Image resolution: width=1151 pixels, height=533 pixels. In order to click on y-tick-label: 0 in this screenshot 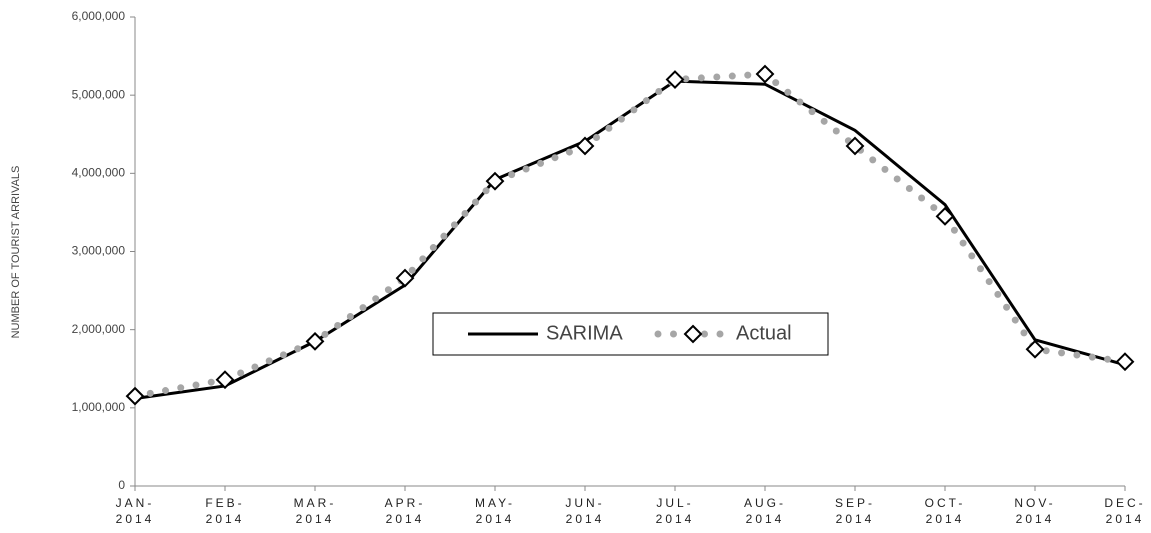, I will do `click(121, 485)`.